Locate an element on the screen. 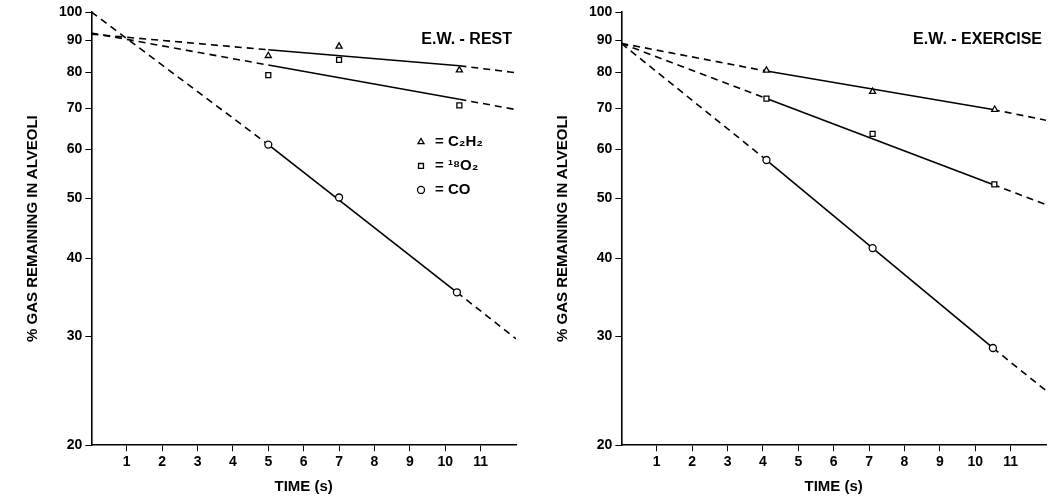  text: E.W. - REST is located at coordinates (467, 39).